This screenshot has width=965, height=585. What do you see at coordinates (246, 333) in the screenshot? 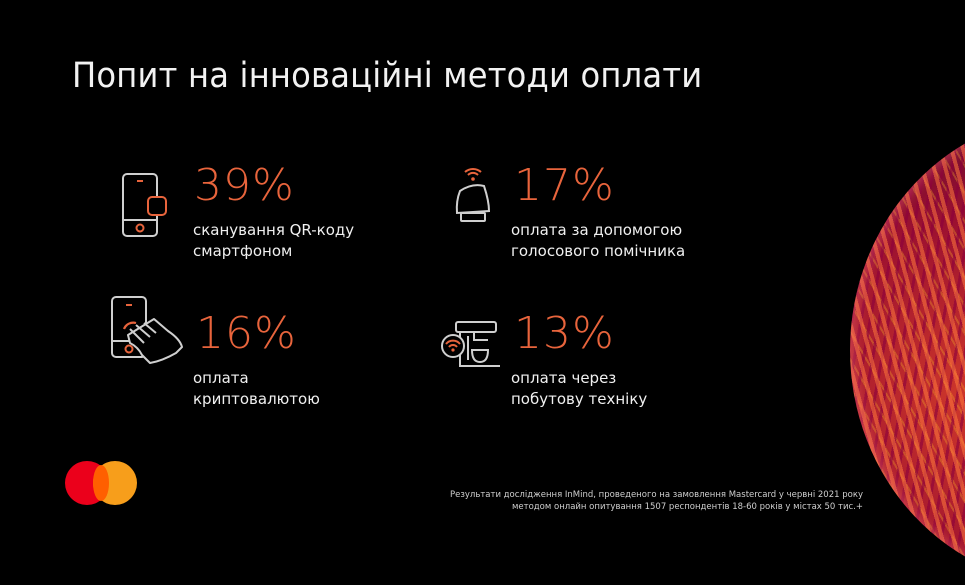
I see `stat-value: 16%` at bounding box center [246, 333].